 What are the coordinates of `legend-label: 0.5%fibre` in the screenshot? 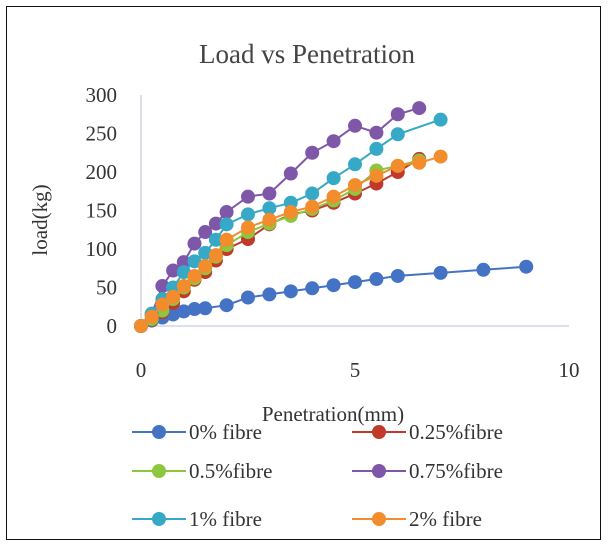 It's located at (230, 471).